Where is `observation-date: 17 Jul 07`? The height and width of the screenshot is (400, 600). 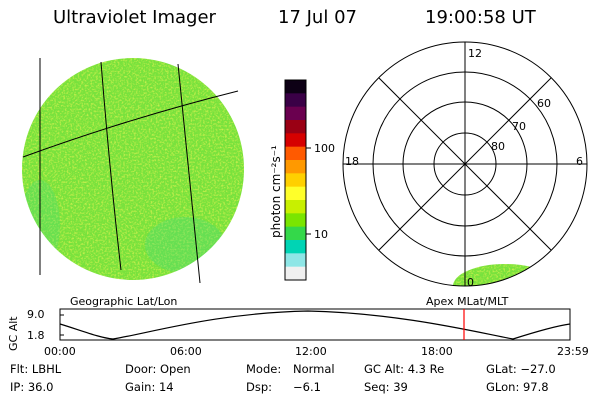
observation-date: 17 Jul 07 is located at coordinates (317, 17).